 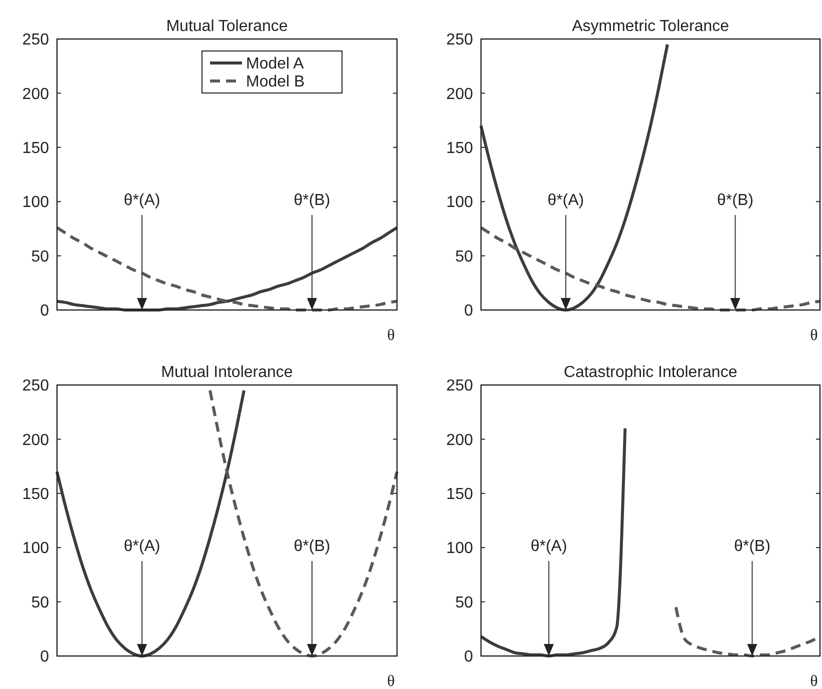 I want to click on chart-title: Catastrophic Intolerance, so click(x=651, y=372).